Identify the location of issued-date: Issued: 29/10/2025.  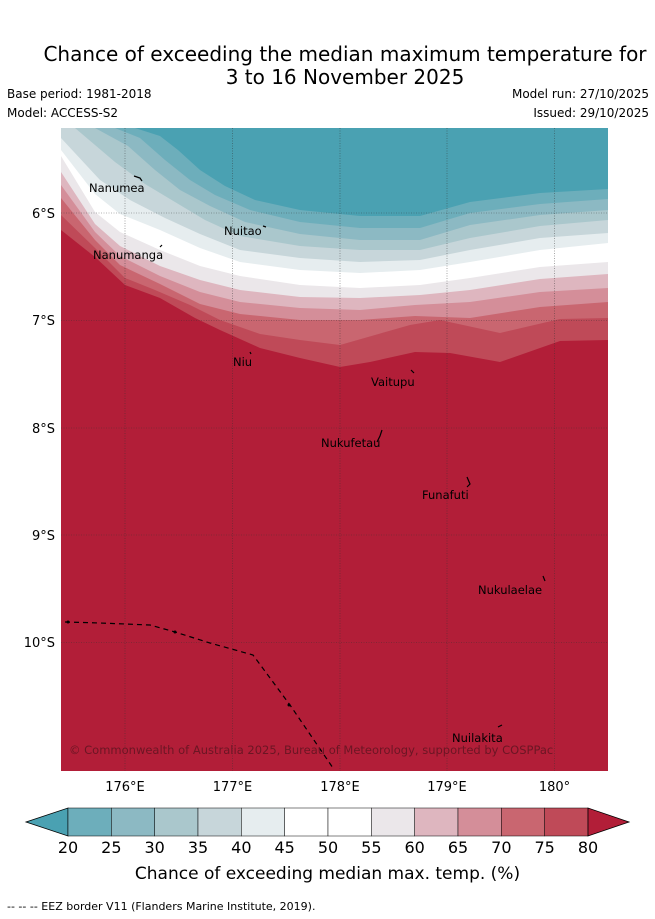
(591, 113).